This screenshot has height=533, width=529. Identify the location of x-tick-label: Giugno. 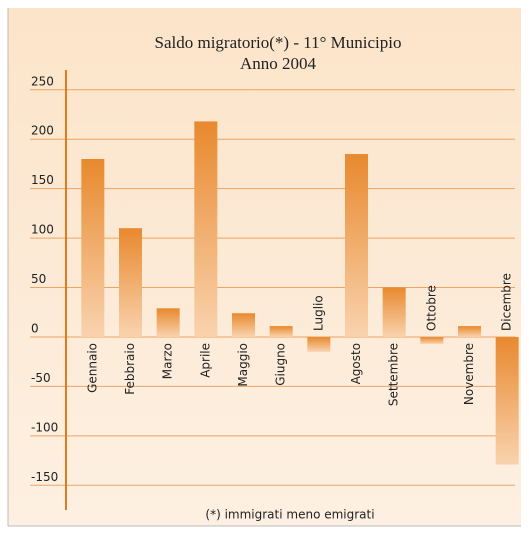
(281, 364).